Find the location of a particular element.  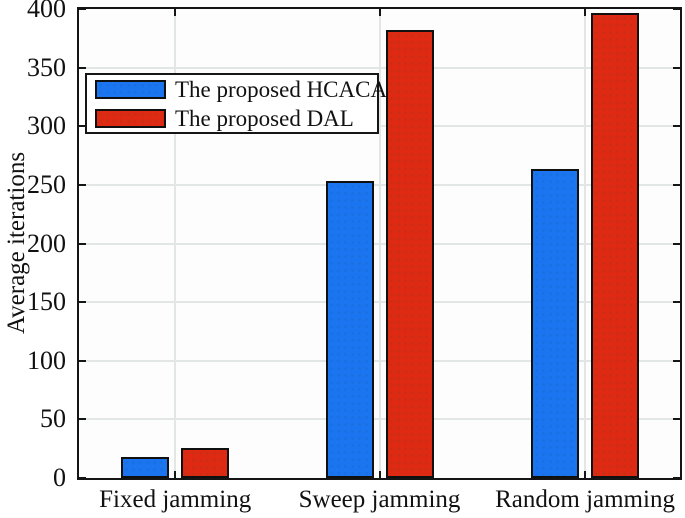

legend-swatch-hcaca is located at coordinates (130, 89).